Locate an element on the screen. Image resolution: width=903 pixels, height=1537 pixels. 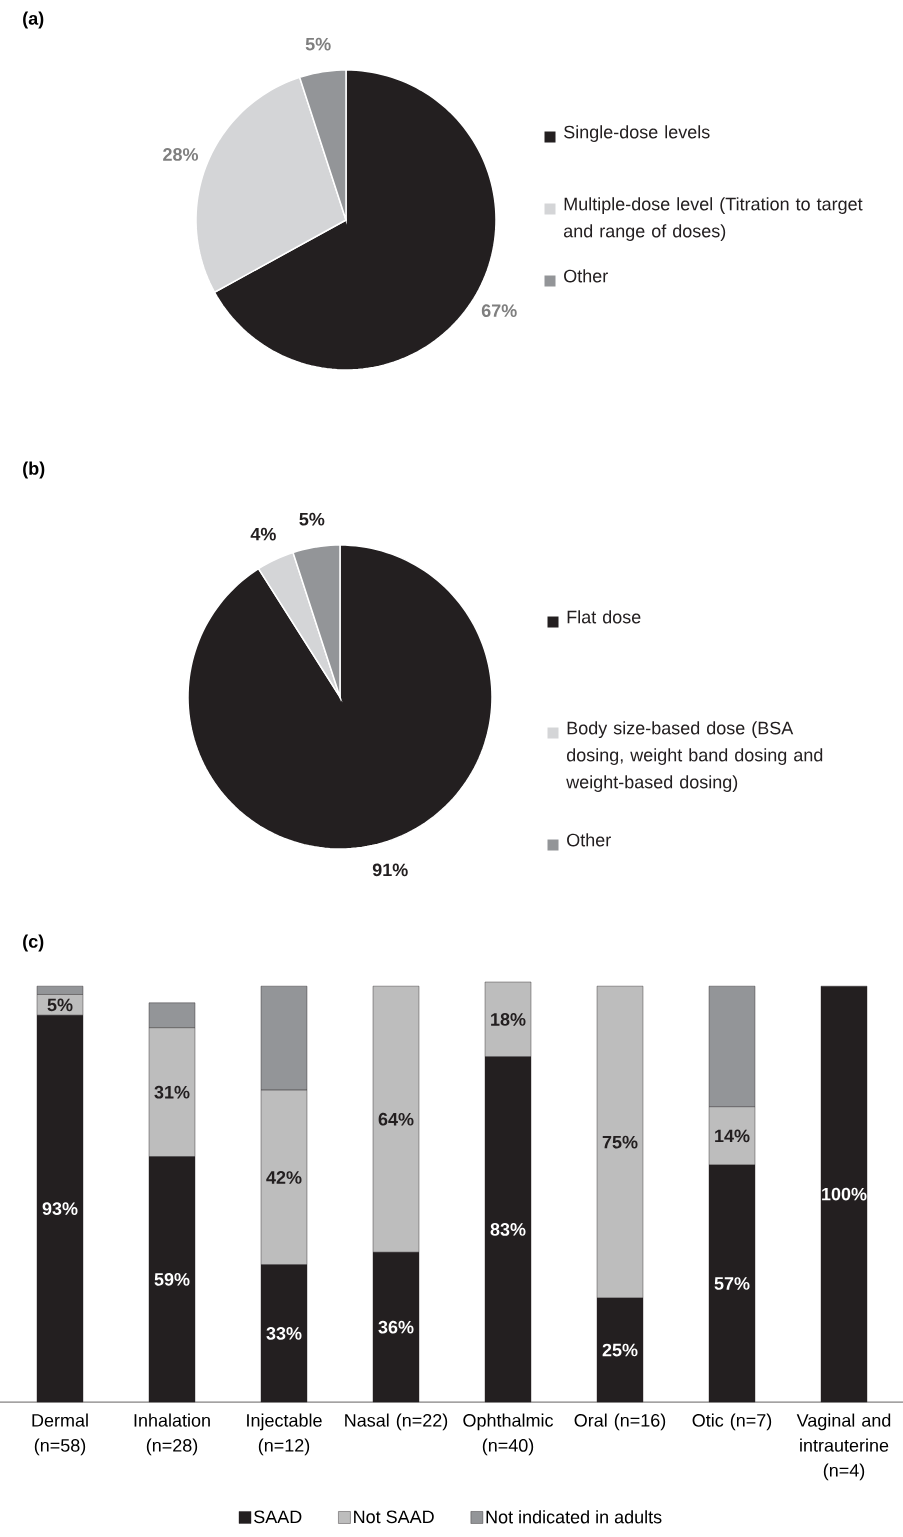
x-tick-label: Vaginal and intrauterine (n=4) is located at coordinates (843, 1447).